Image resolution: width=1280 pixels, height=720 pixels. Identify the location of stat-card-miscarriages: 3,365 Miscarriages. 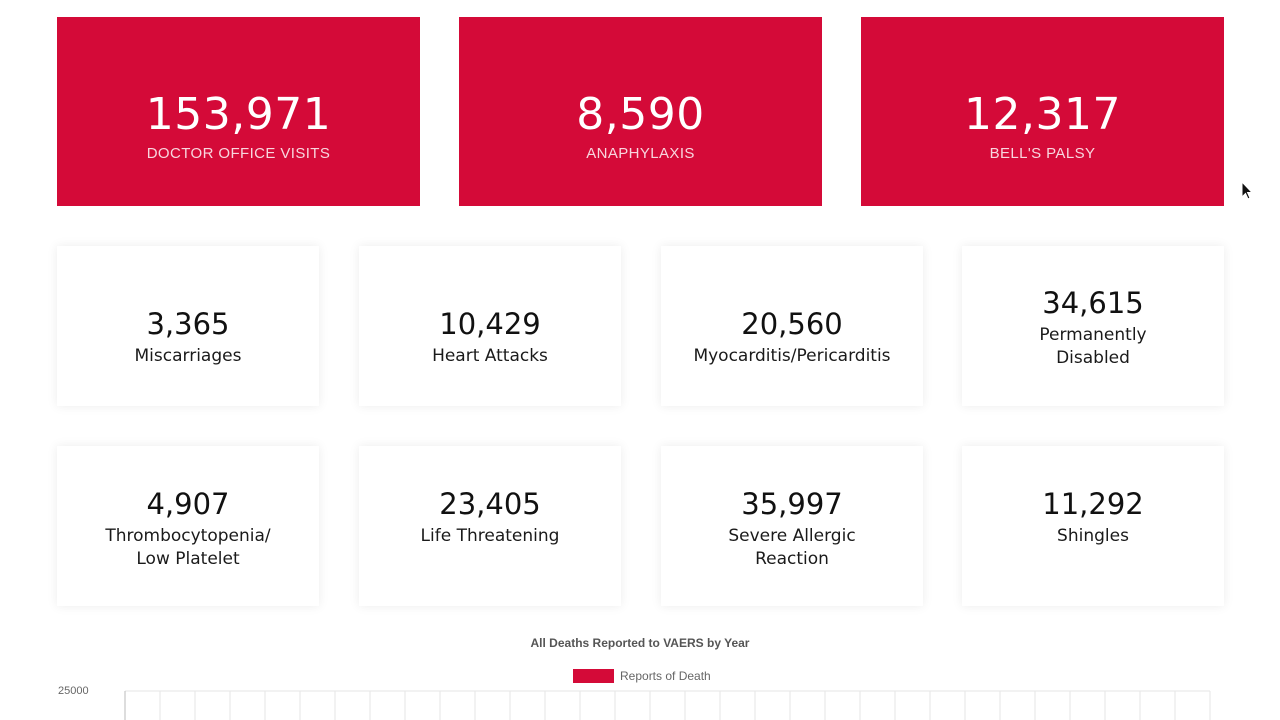
(188, 326).